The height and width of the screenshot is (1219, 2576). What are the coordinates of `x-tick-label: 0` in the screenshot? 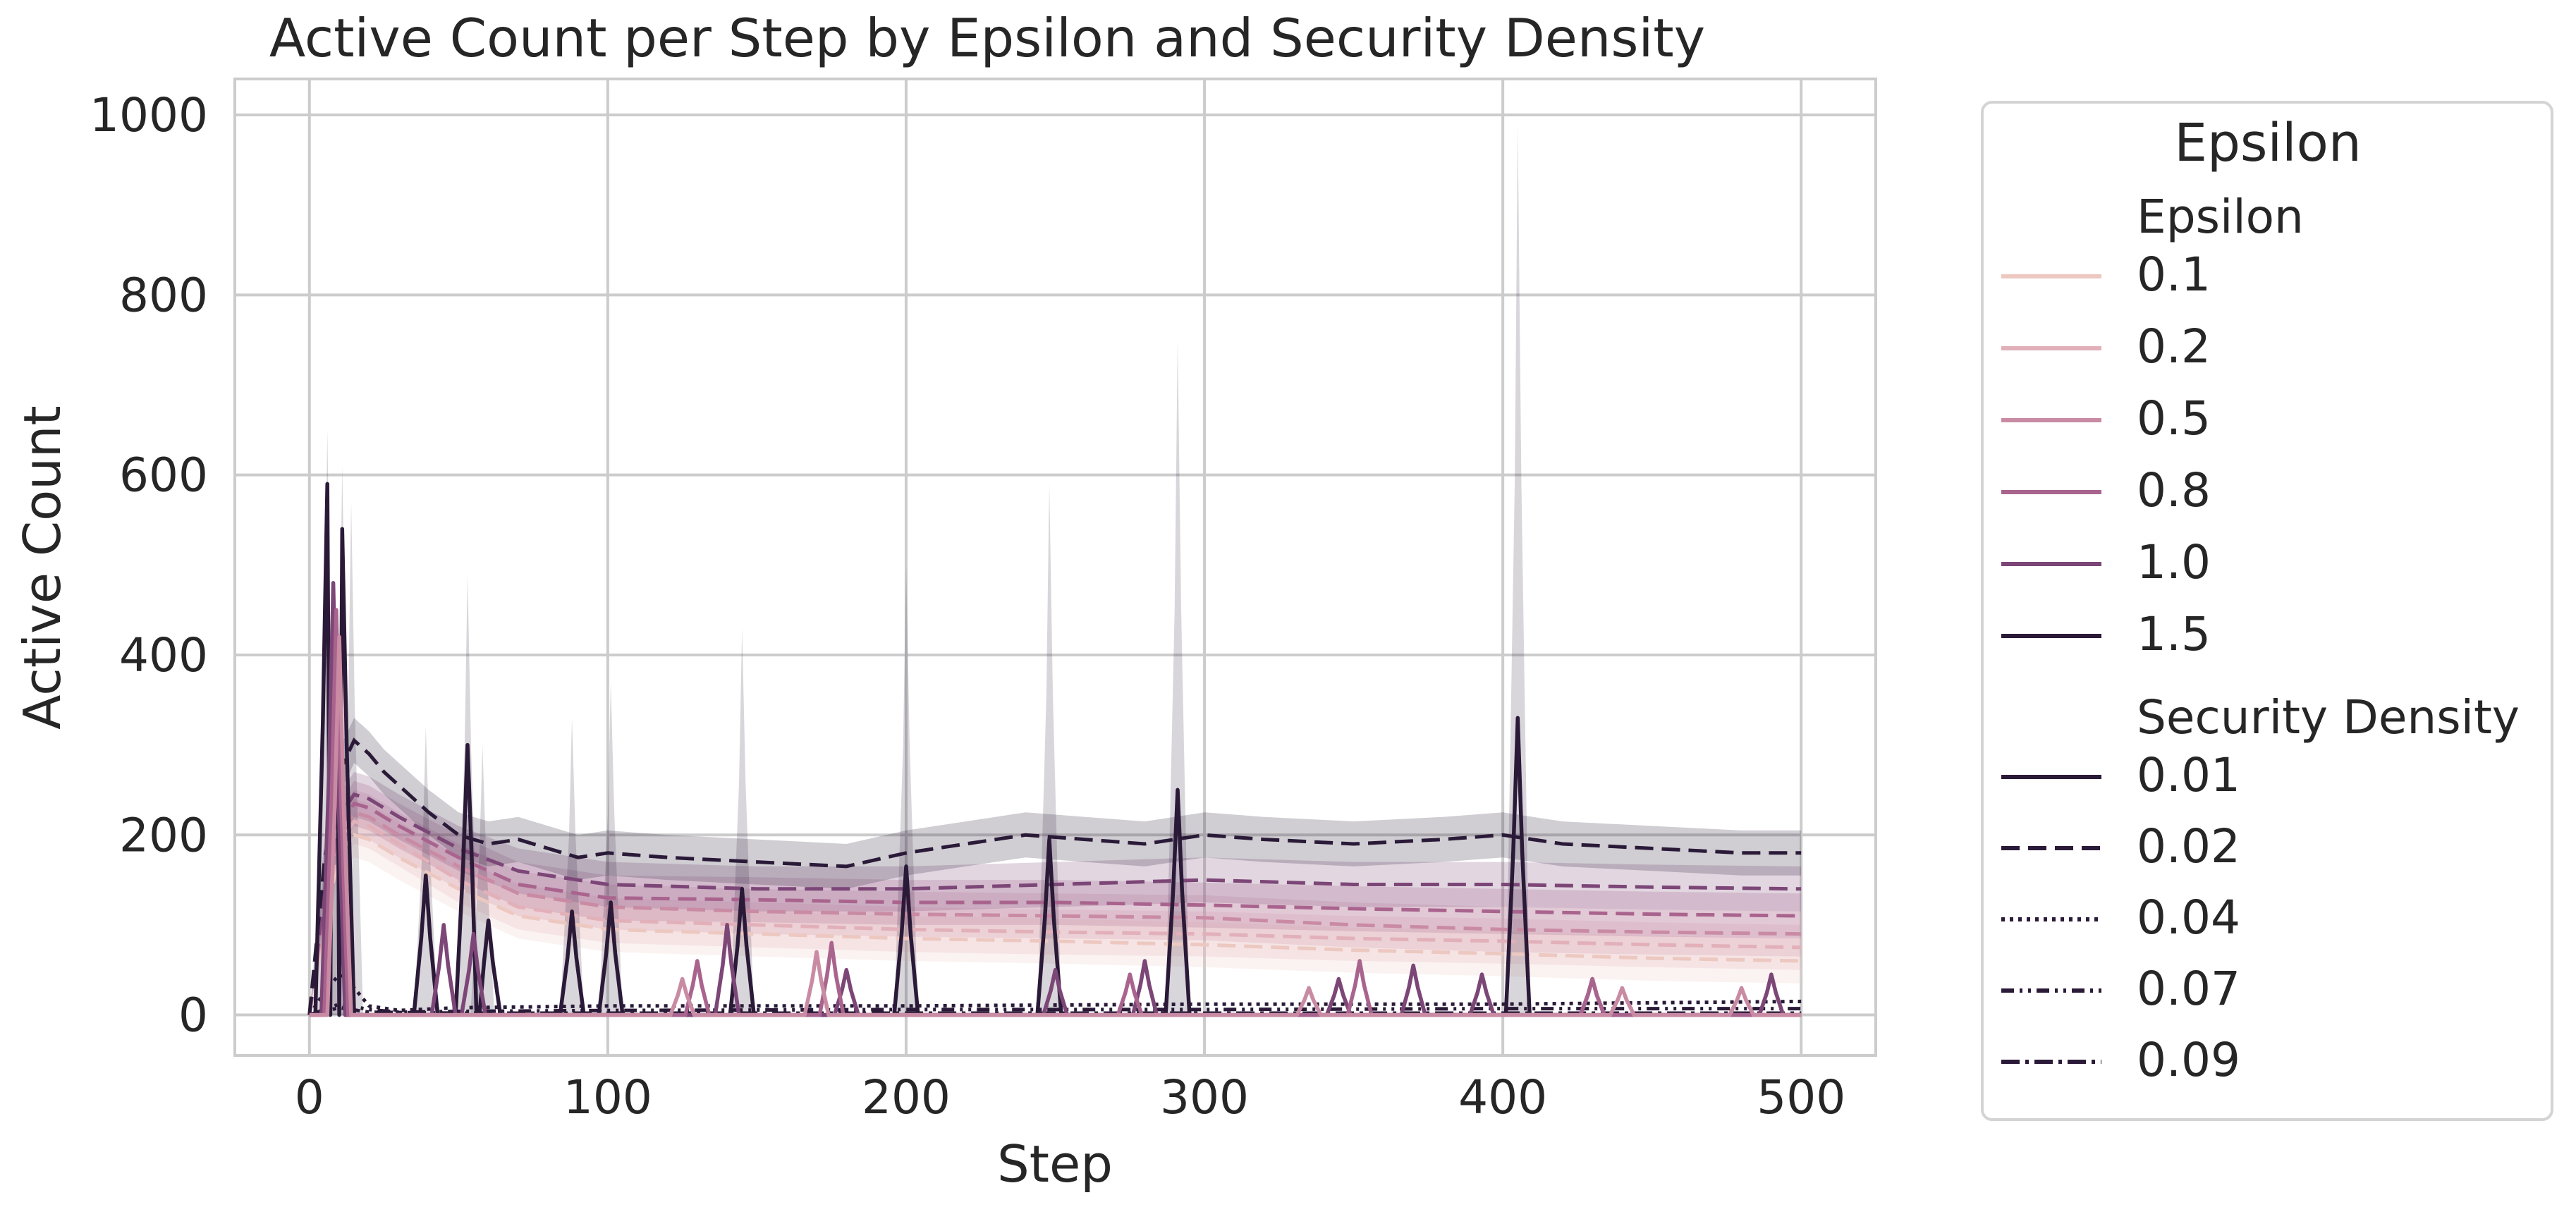 It's located at (309, 1097).